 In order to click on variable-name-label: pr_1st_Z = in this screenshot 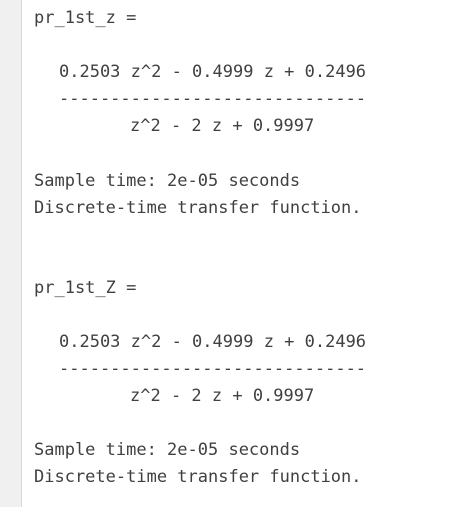, I will do `click(85, 288)`.